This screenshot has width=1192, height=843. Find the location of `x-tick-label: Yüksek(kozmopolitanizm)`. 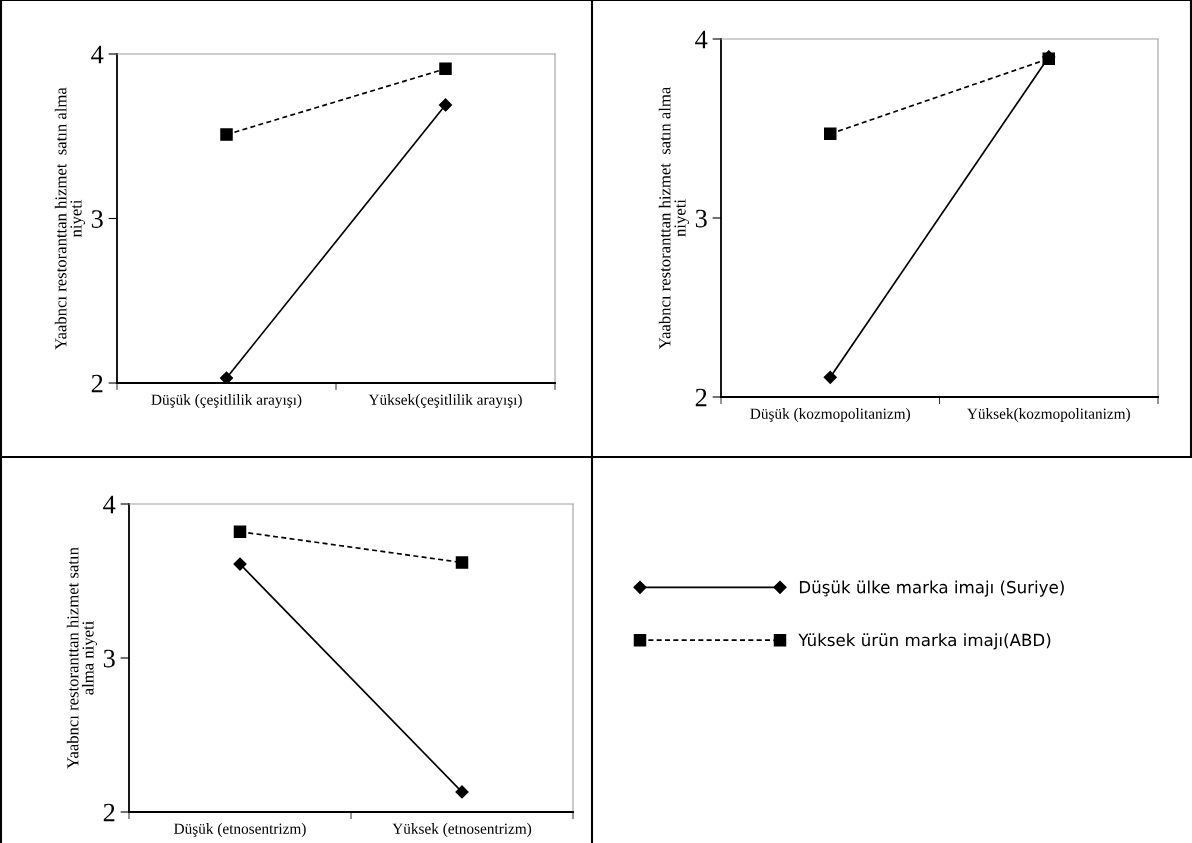

x-tick-label: Yüksek(kozmopolitanizm) is located at coordinates (1048, 415).